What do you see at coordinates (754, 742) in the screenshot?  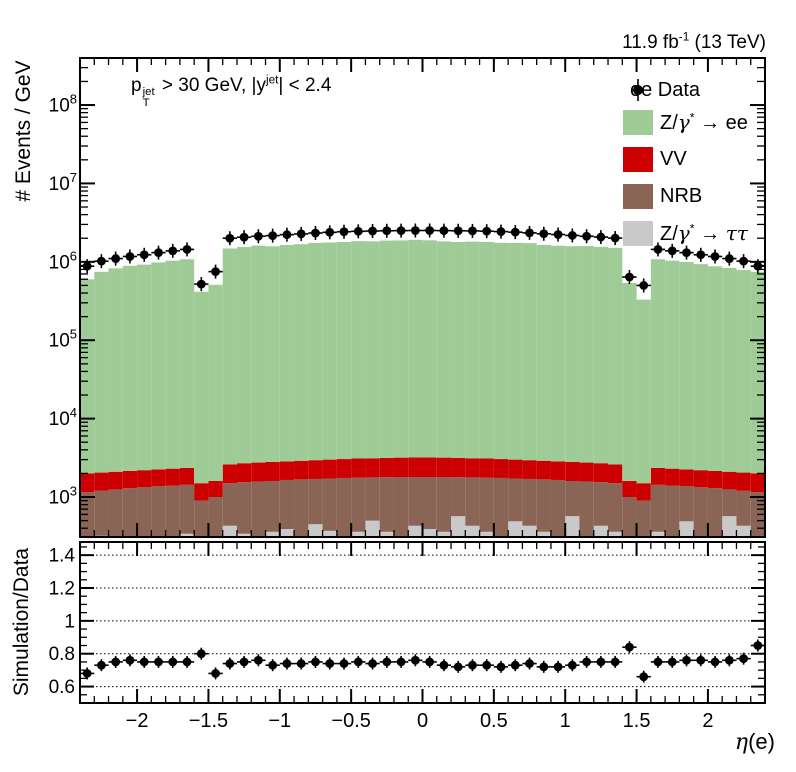 I see `x-axis-title: η(e)` at bounding box center [754, 742].